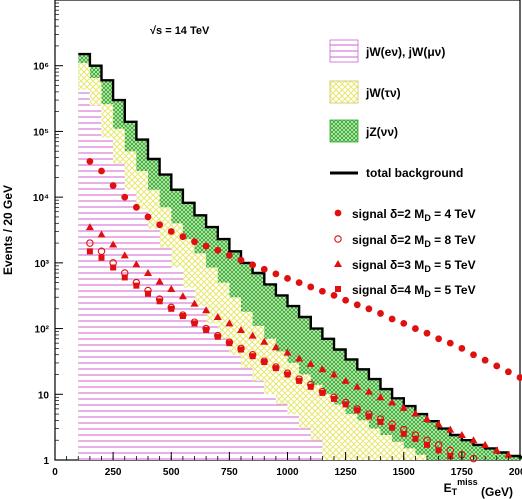 Image resolution: width=522 pixels, height=499 pixels. I want to click on legend-item: total background, so click(396, 173).